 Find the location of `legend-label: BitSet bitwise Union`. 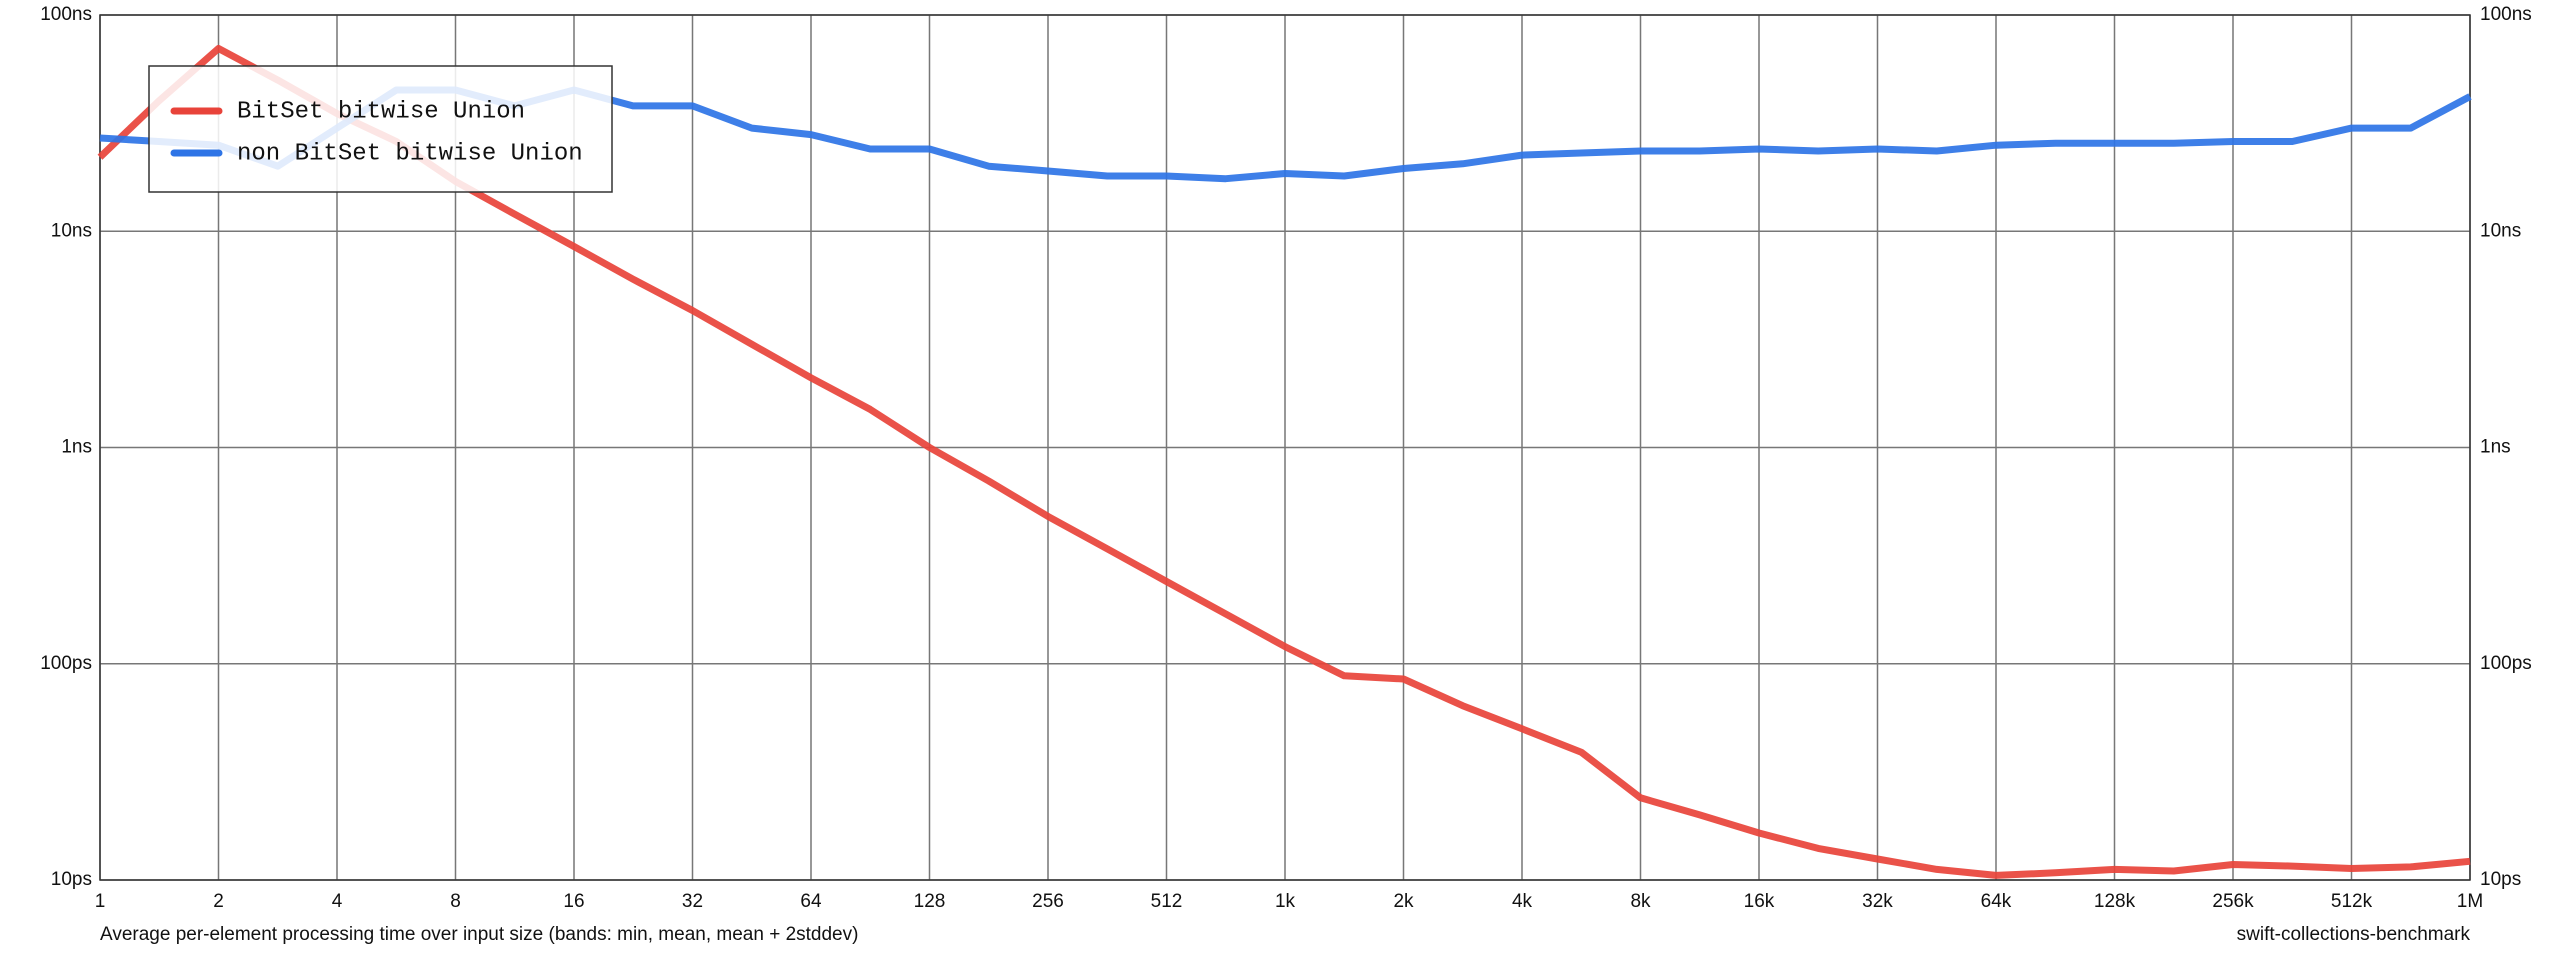

legend-label: BitSet bitwise Union is located at coordinates (381, 111).